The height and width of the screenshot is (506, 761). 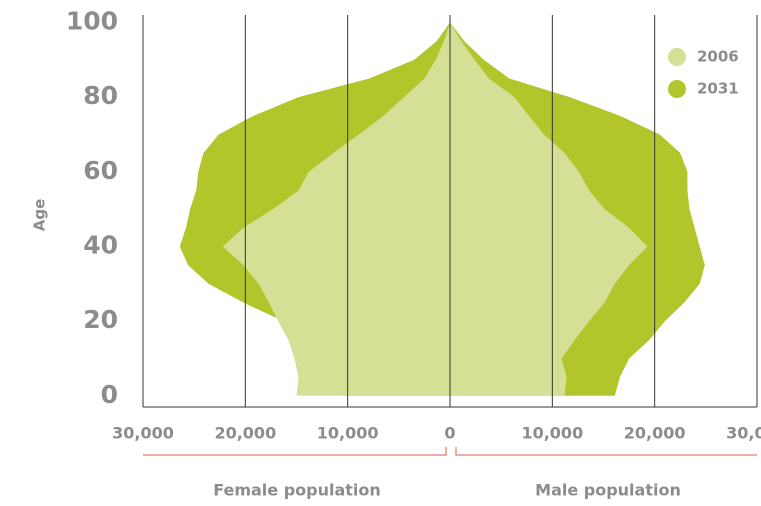 I want to click on y-tick-label: 0, so click(x=109, y=394).